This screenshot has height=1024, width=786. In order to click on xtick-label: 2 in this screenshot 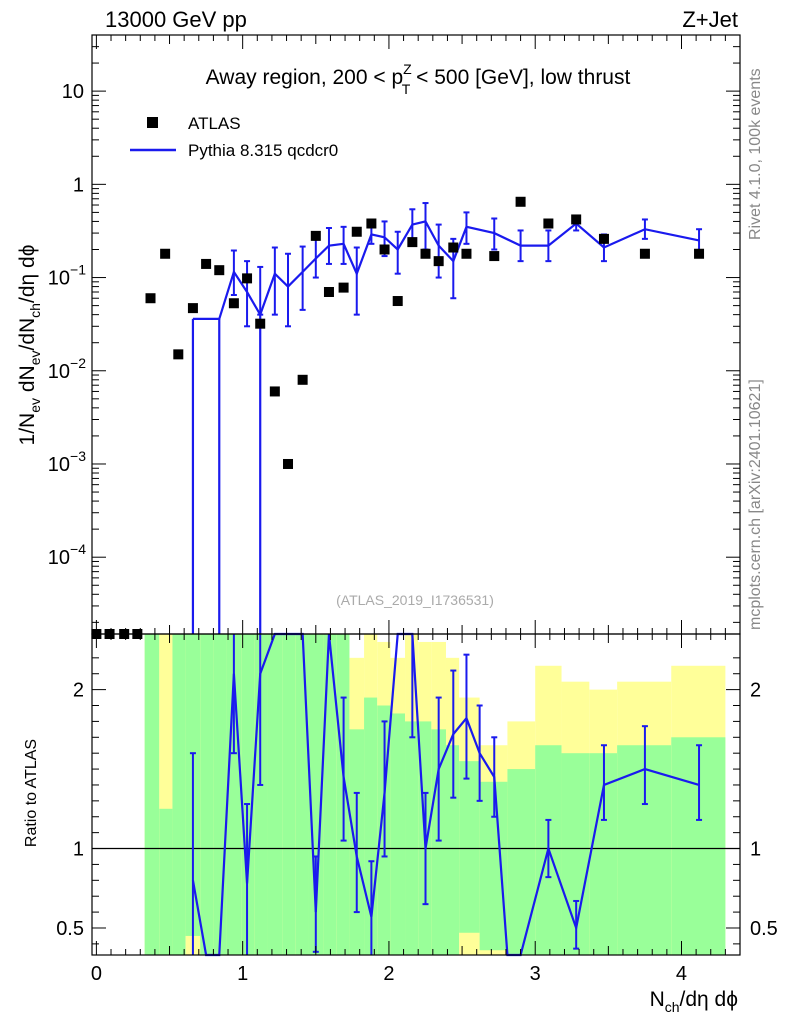, I will do `click(388, 974)`.